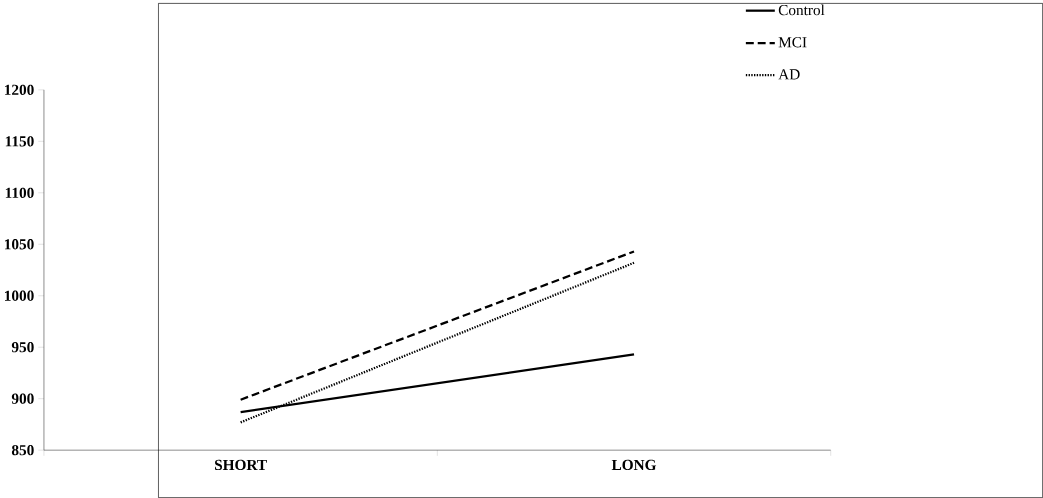 Image resolution: width=1043 pixels, height=498 pixels. What do you see at coordinates (22, 347) in the screenshot?
I see `y-tick-label: 950` at bounding box center [22, 347].